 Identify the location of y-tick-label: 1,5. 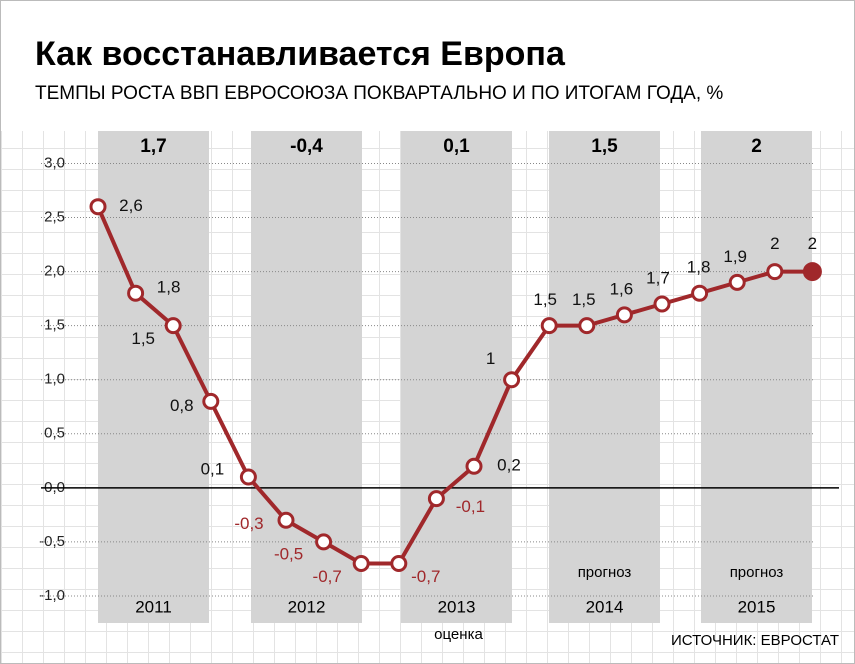
(54, 325).